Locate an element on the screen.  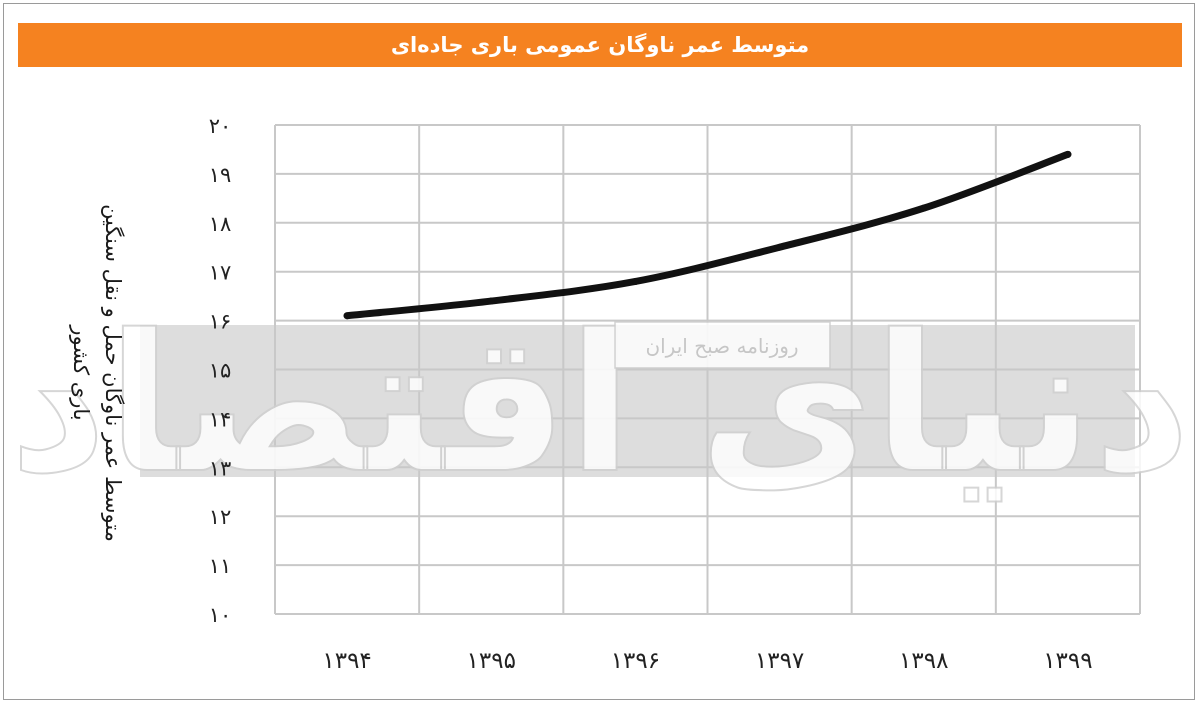
watermark-tagline-box is located at coordinates (722, 345).